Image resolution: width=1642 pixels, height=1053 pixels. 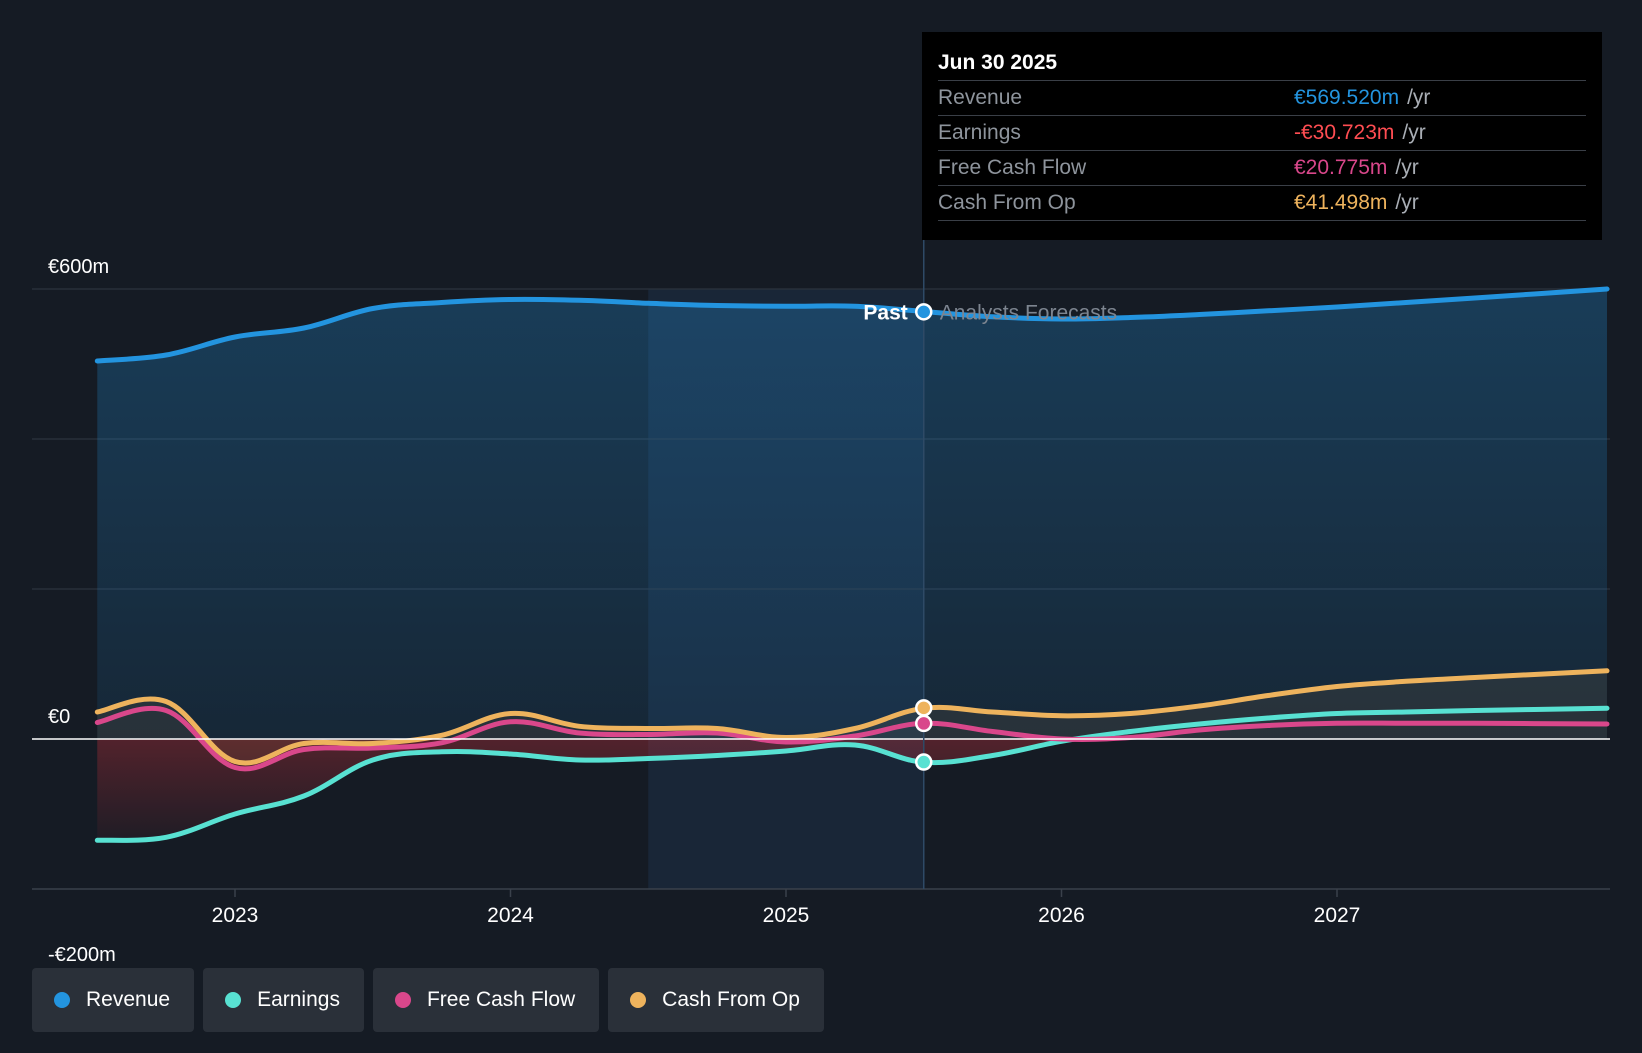 What do you see at coordinates (510, 915) in the screenshot?
I see `x-tick-label: 2024` at bounding box center [510, 915].